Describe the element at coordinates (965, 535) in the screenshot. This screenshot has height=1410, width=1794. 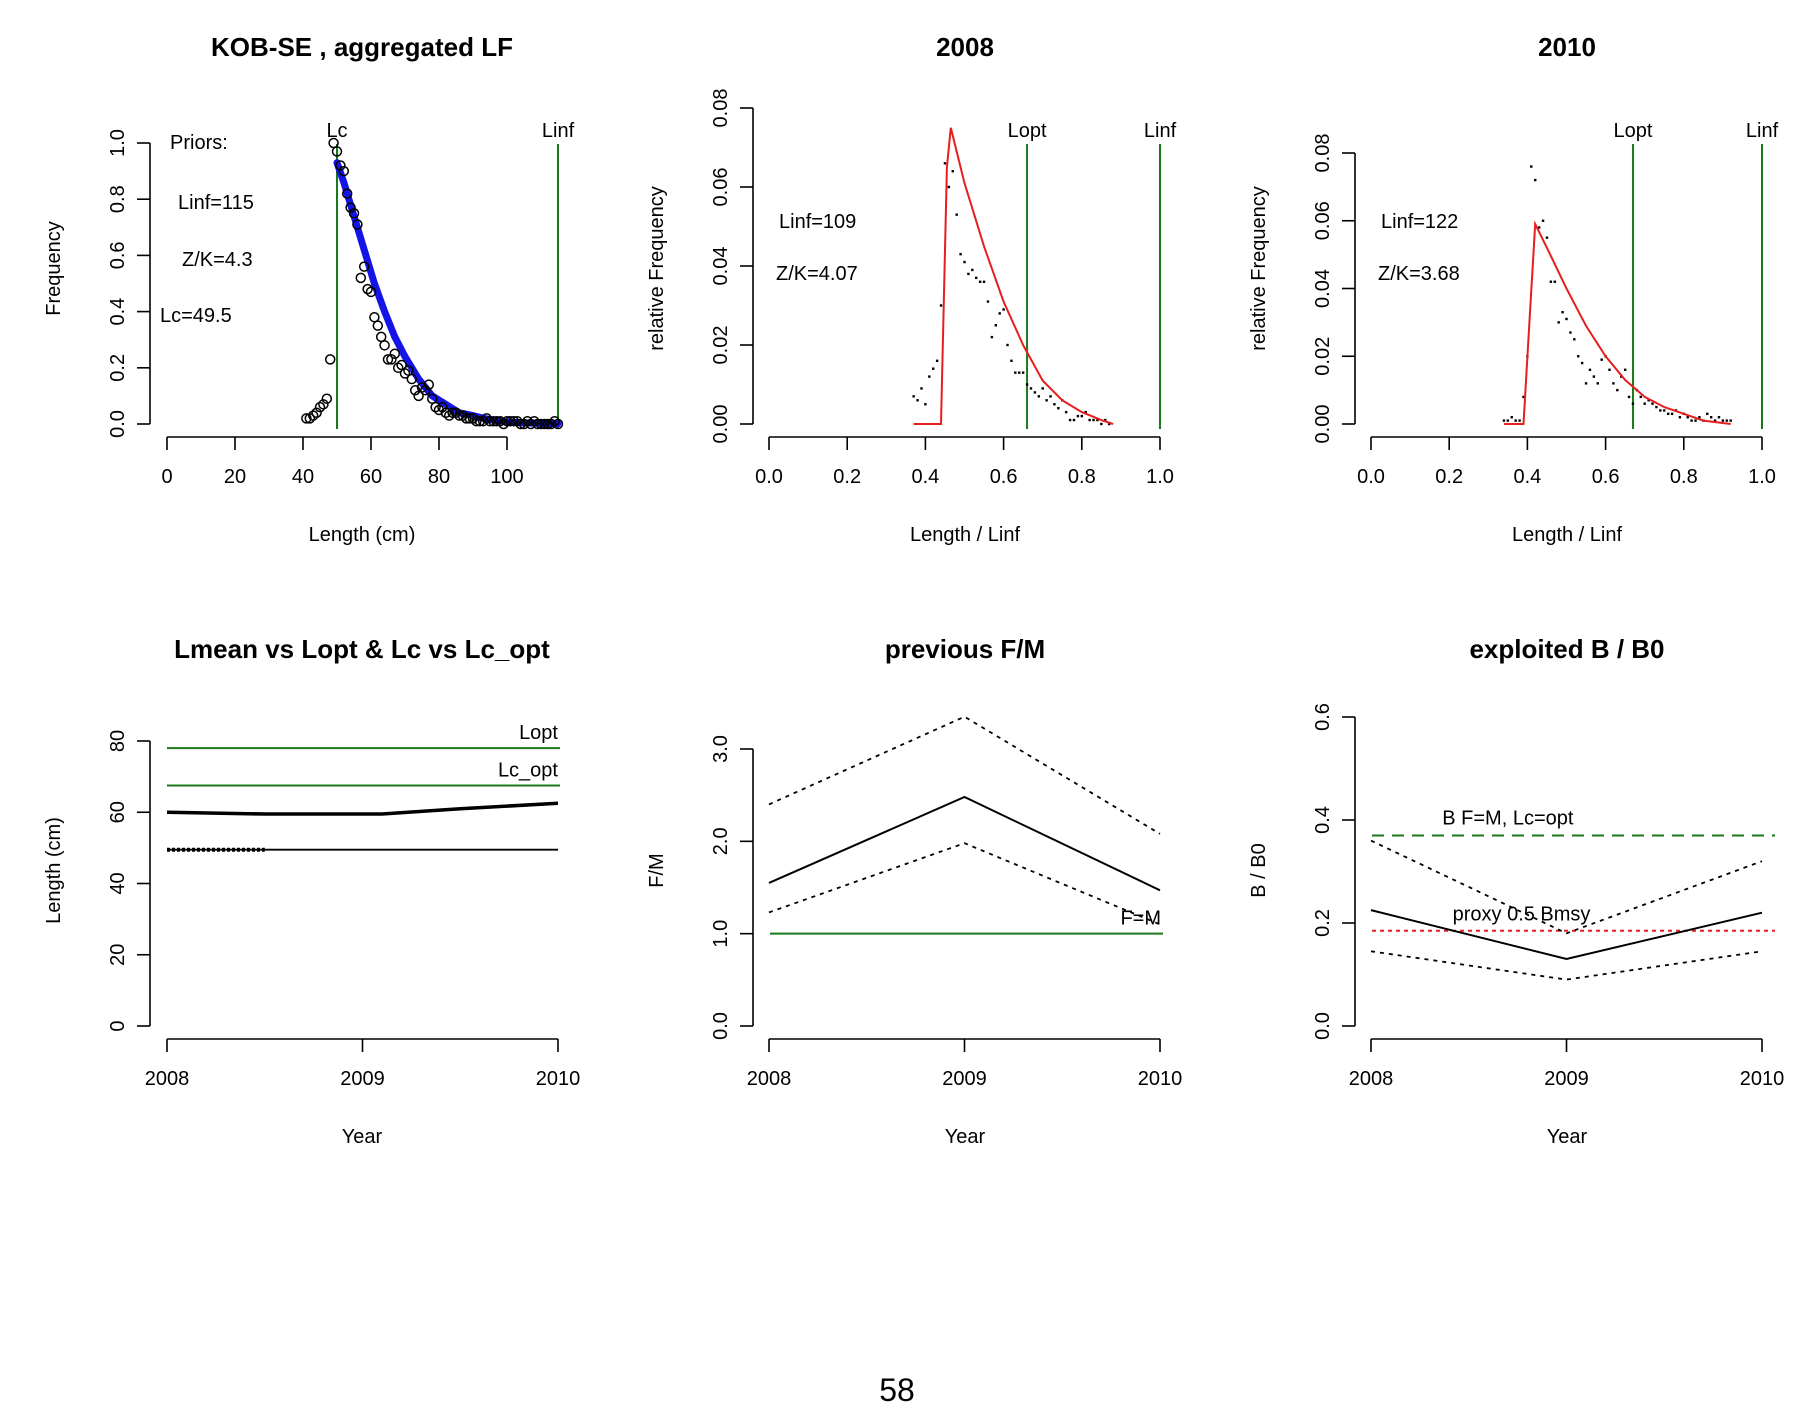
I see `panel2-x-axis-label: Length / Linf` at that location.